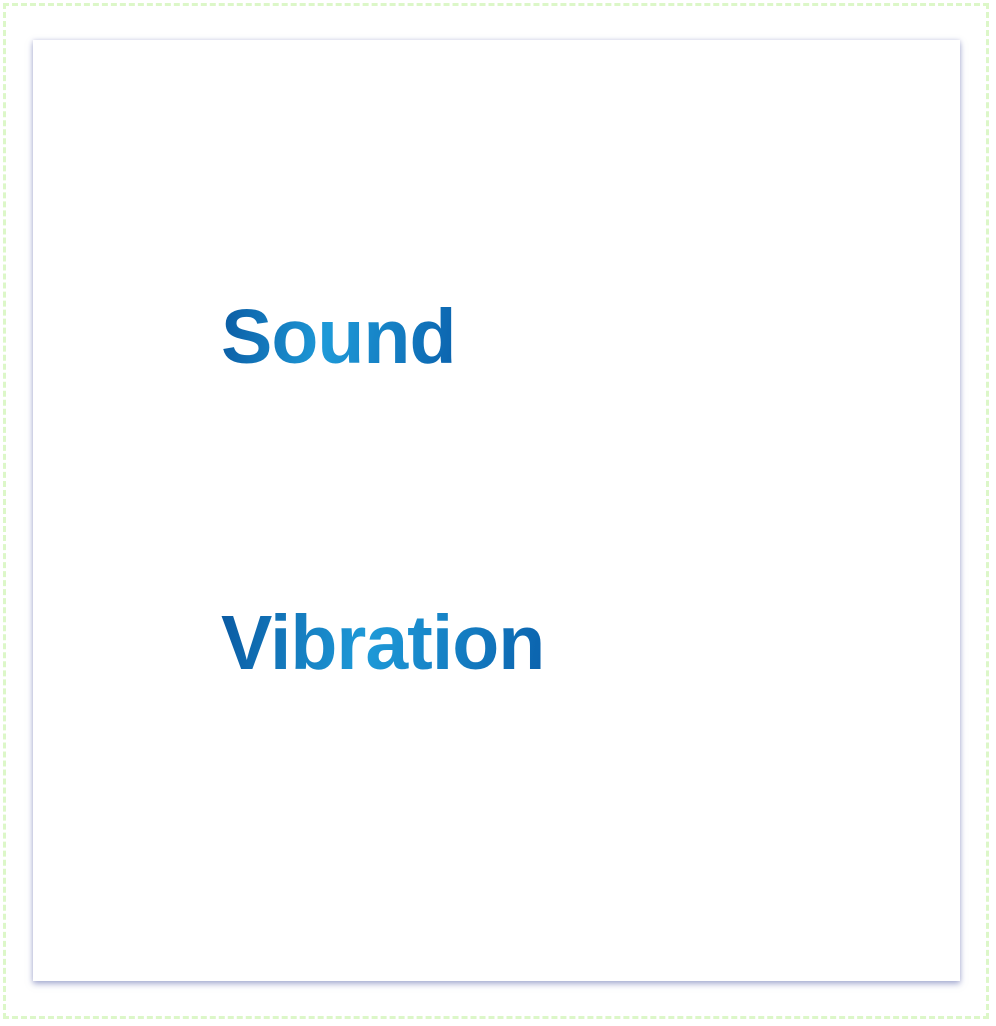  I want to click on vibration-option: Vibration, so click(383, 643).